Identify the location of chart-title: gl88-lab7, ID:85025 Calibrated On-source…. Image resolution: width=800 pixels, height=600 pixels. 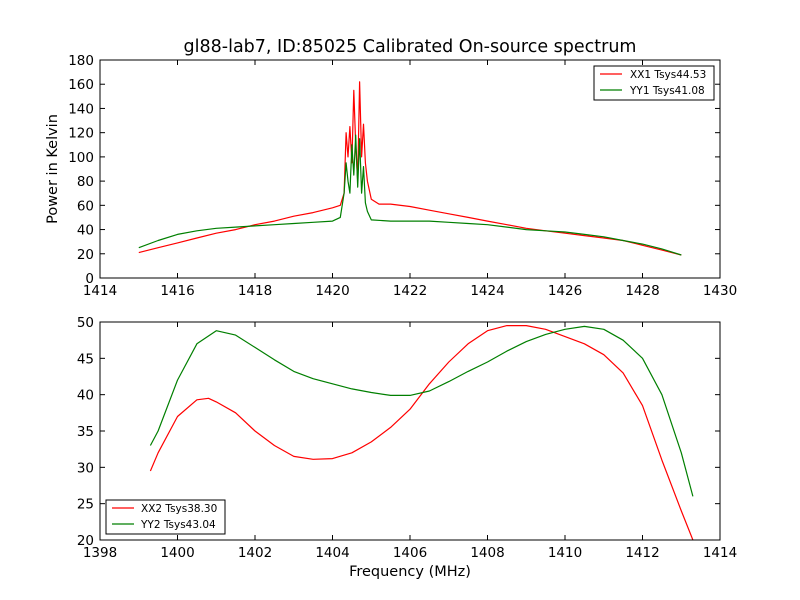
(410, 47).